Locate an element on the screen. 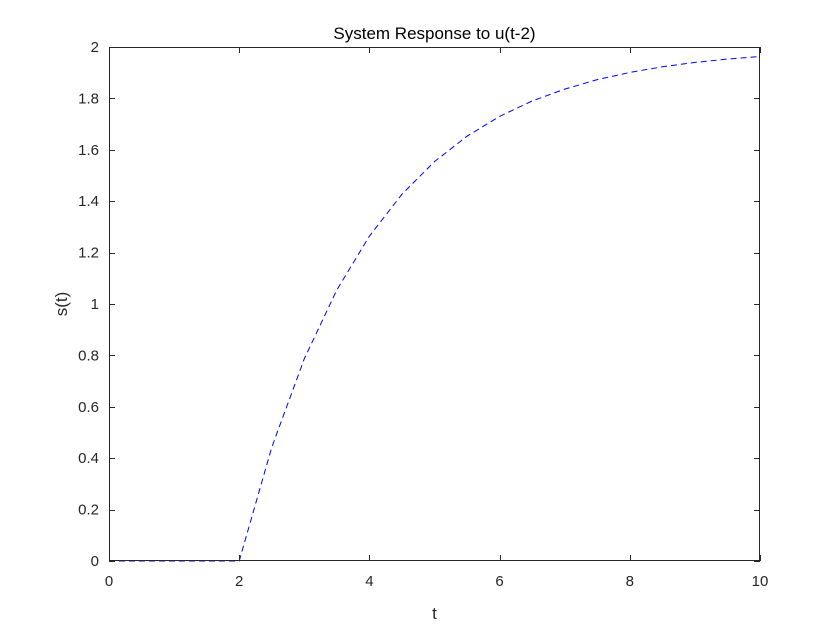 Image resolution: width=840 pixels, height=630 pixels. y-tick-label: 1 is located at coordinates (95, 304).